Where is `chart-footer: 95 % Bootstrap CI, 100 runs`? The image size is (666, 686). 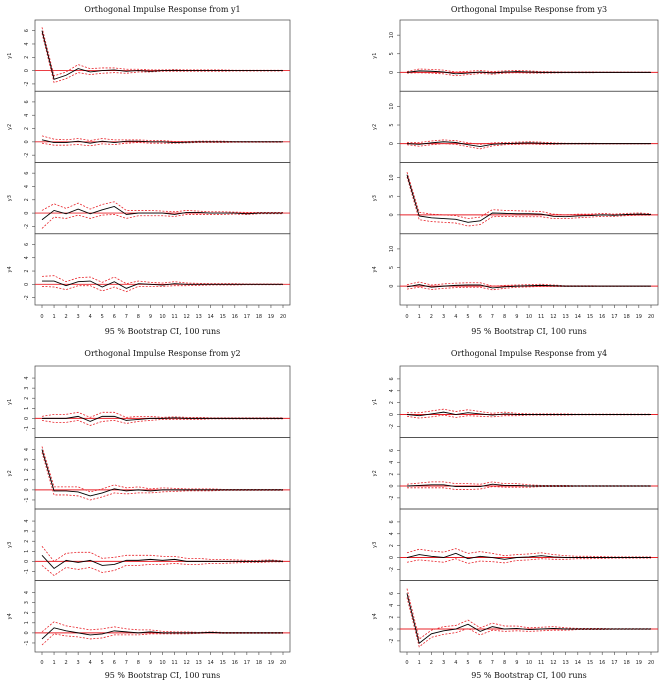
chart-footer: 95 % Bootstrap CI, 100 runs is located at coordinates (529, 331).